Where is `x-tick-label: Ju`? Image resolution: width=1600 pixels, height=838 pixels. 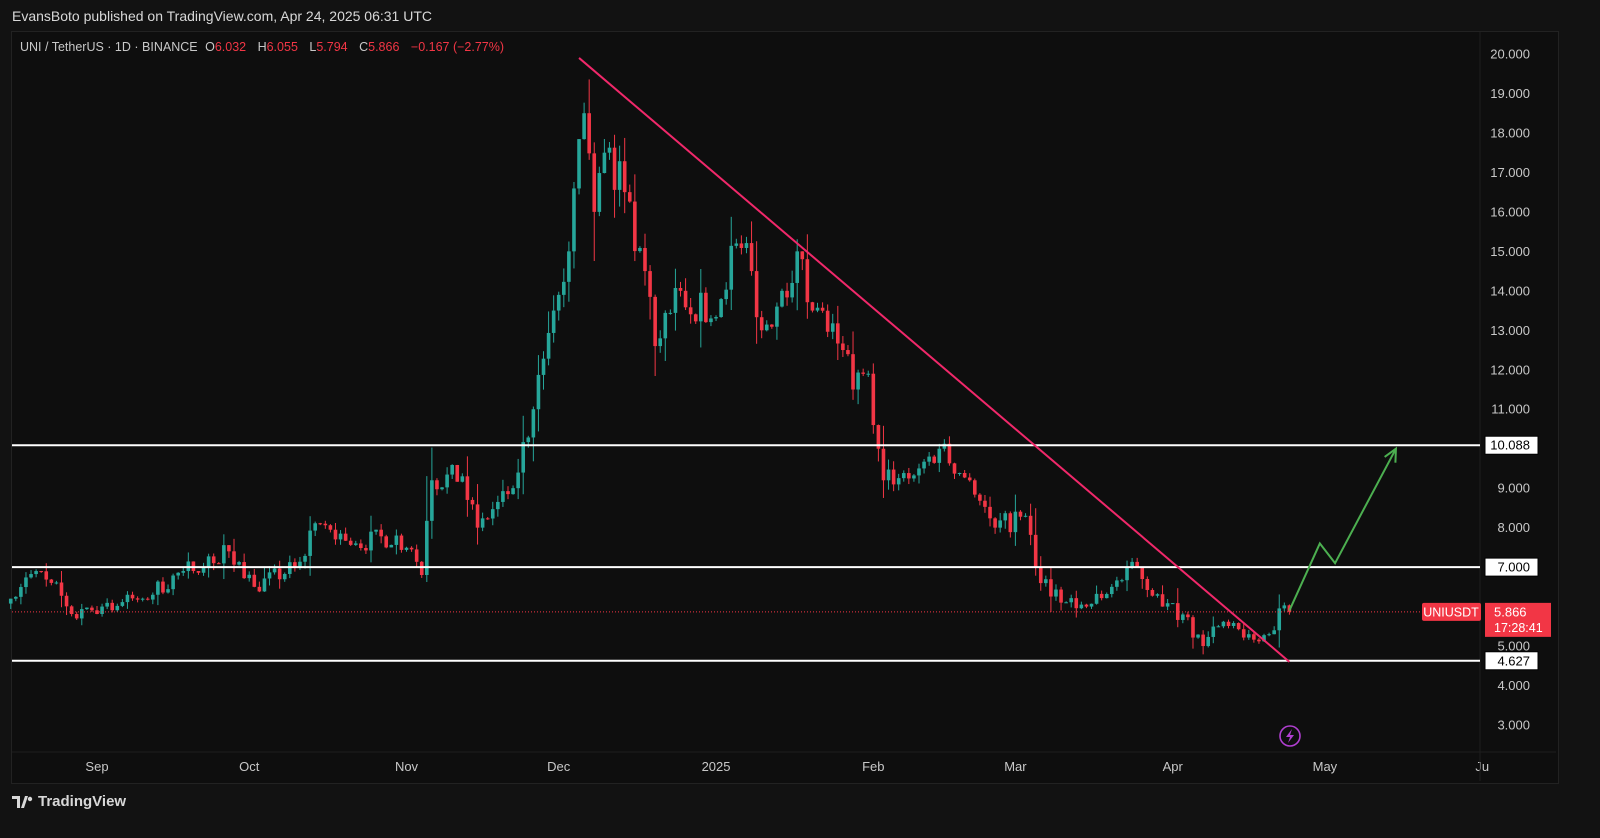 x-tick-label: Ju is located at coordinates (1482, 766).